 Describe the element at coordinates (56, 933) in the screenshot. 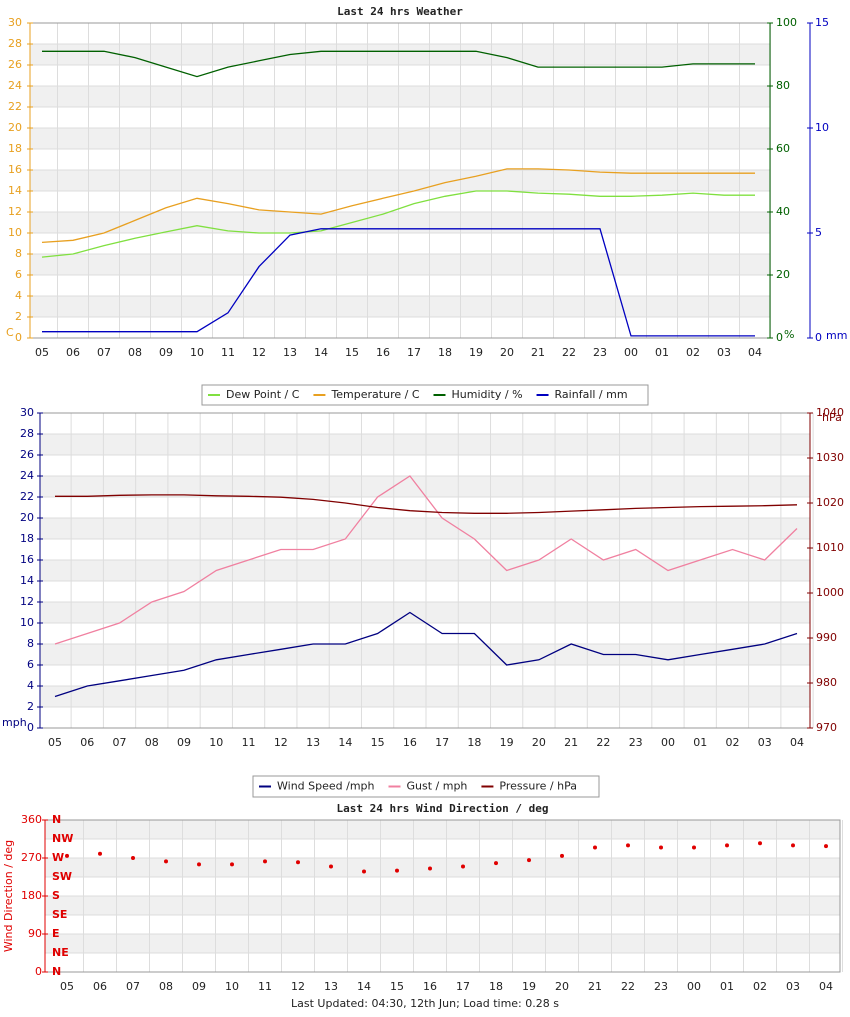

I see `compass-label: E` at that location.